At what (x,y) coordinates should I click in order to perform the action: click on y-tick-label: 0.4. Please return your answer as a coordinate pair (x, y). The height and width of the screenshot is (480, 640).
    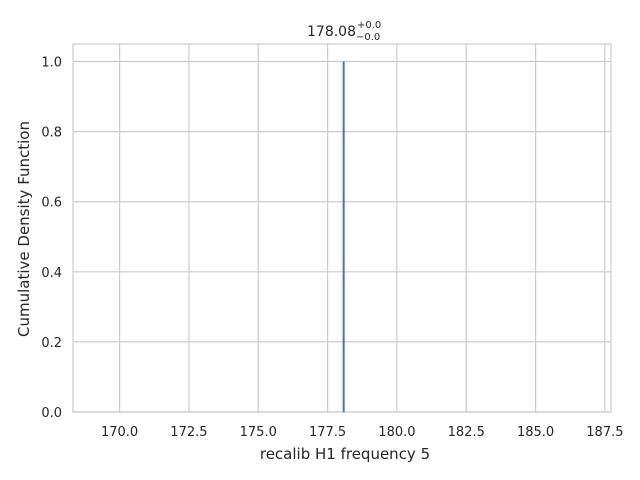
    Looking at the image, I should click on (51, 273).